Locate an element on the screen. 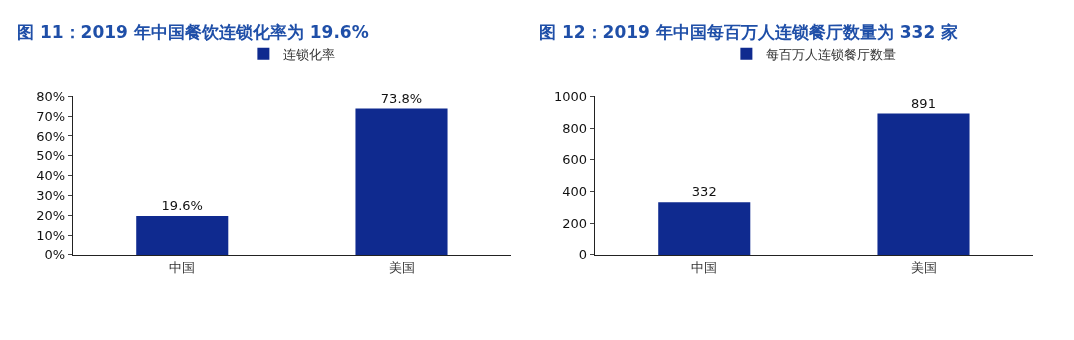 The height and width of the screenshot is (340, 1074). y-tick-label: 60% is located at coordinates (51, 136).